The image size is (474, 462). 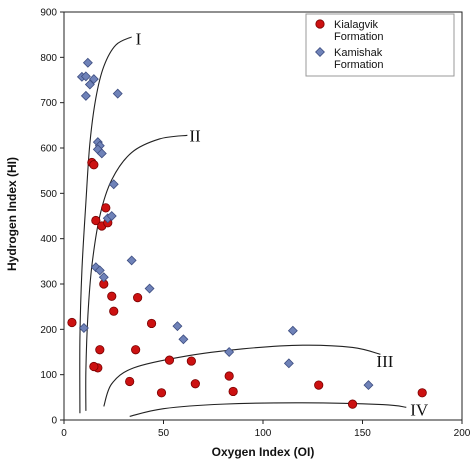 What do you see at coordinates (48, 285) in the screenshot?
I see `y-tick-label: 300` at bounding box center [48, 285].